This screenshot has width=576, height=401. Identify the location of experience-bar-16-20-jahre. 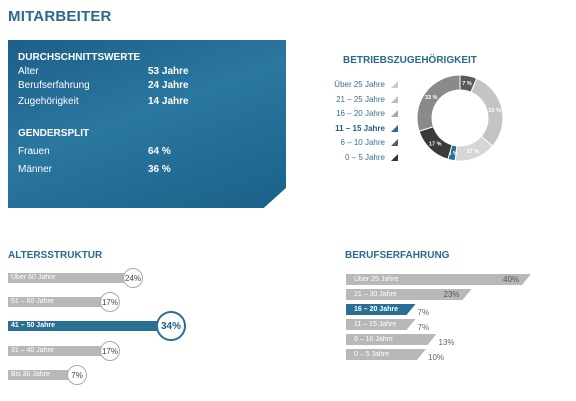
(381, 309).